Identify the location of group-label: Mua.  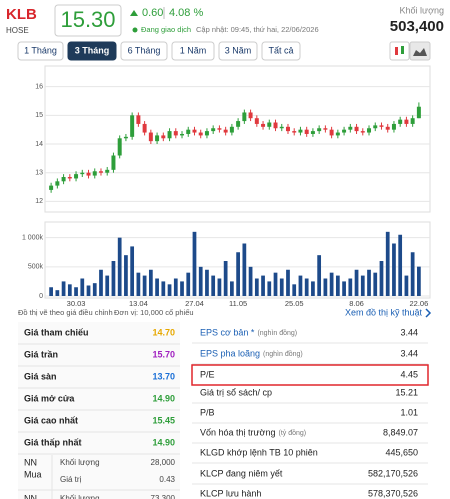
(33, 474).